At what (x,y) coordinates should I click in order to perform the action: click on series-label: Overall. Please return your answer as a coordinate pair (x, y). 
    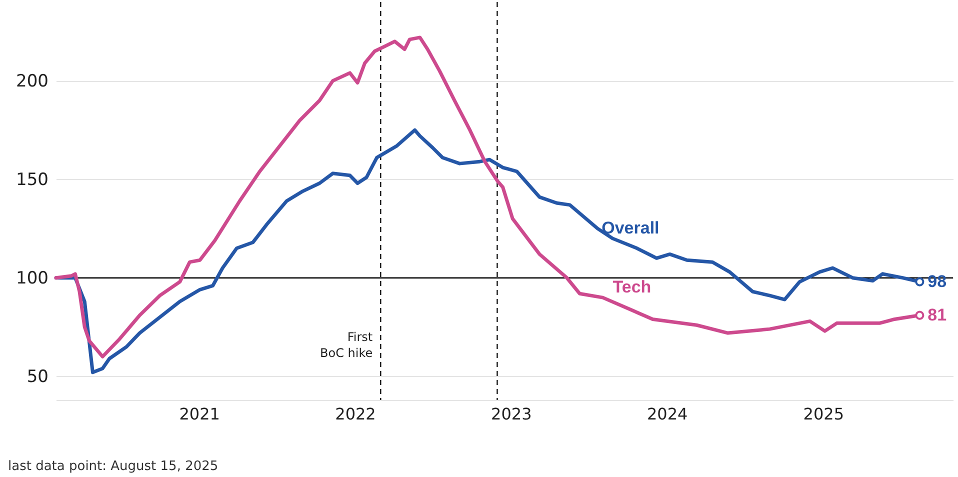
    Looking at the image, I should click on (631, 228).